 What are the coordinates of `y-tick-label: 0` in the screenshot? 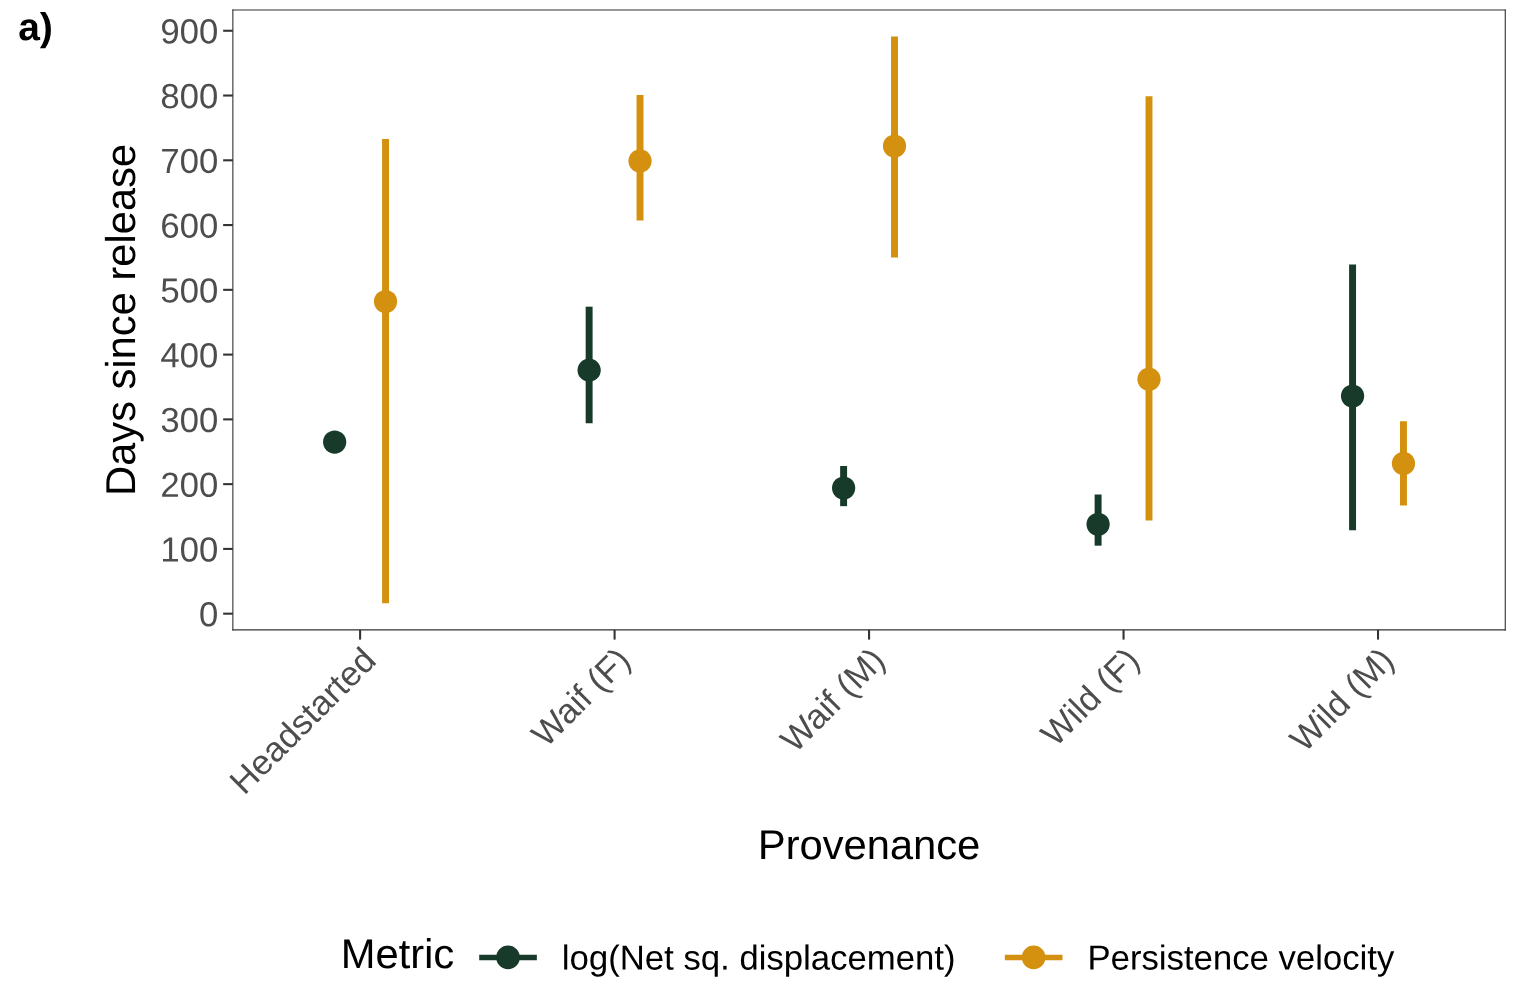 It's located at (208, 614).